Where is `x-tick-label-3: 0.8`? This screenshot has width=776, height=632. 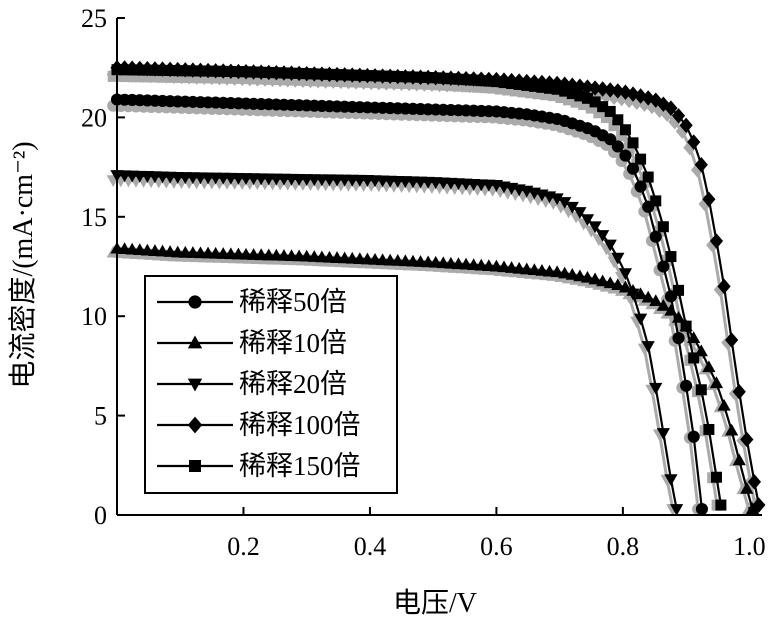
x-tick-label-3: 0.8 is located at coordinates (623, 546).